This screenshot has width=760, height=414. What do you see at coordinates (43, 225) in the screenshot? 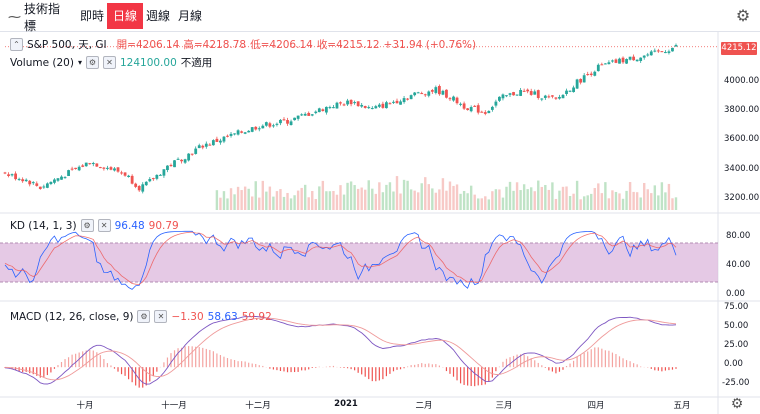
I see `kd-indicator-name: KD (14, 1, 3)` at bounding box center [43, 225].